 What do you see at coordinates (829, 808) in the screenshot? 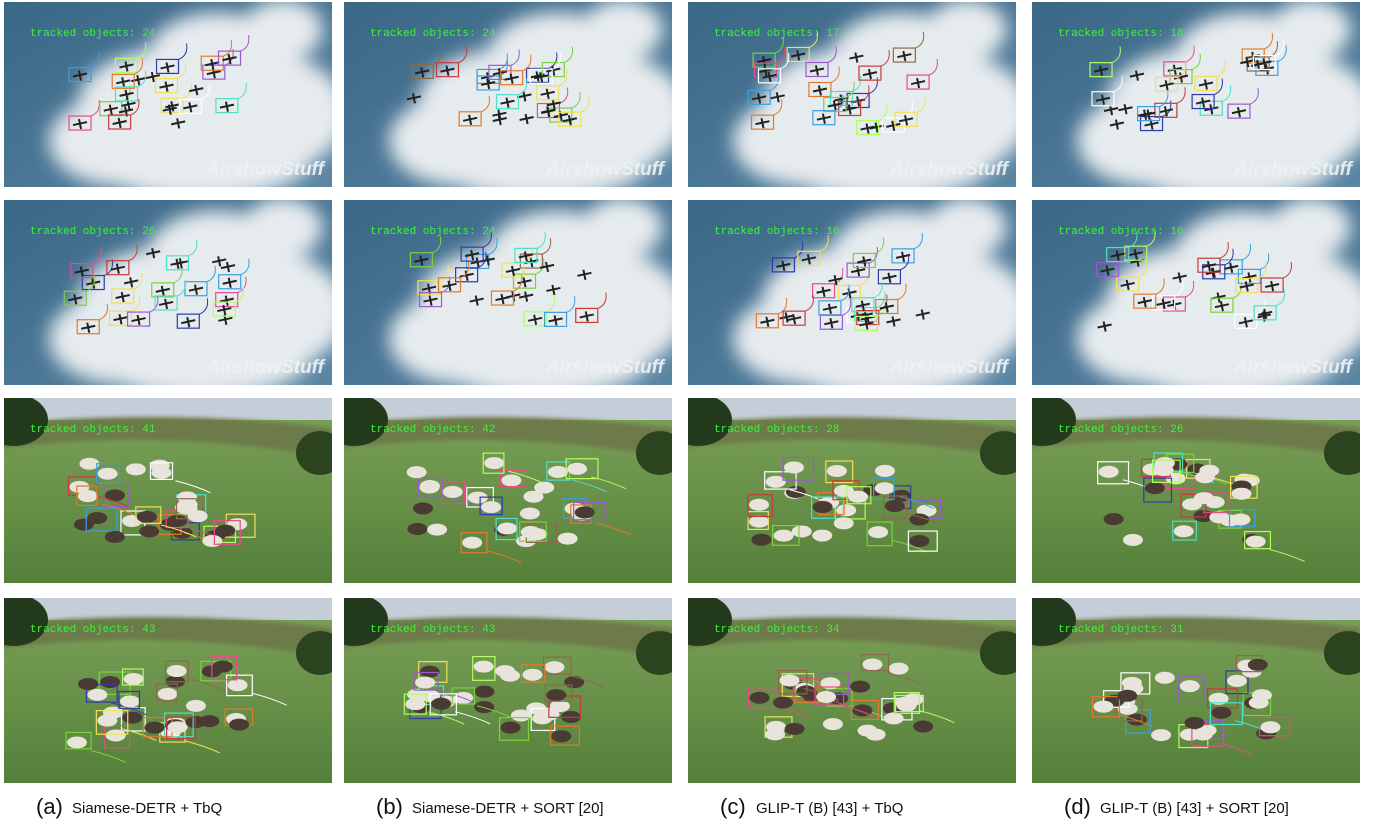
I see `caption-method: GLIP-T (B) [43] + TbQ` at bounding box center [829, 808].